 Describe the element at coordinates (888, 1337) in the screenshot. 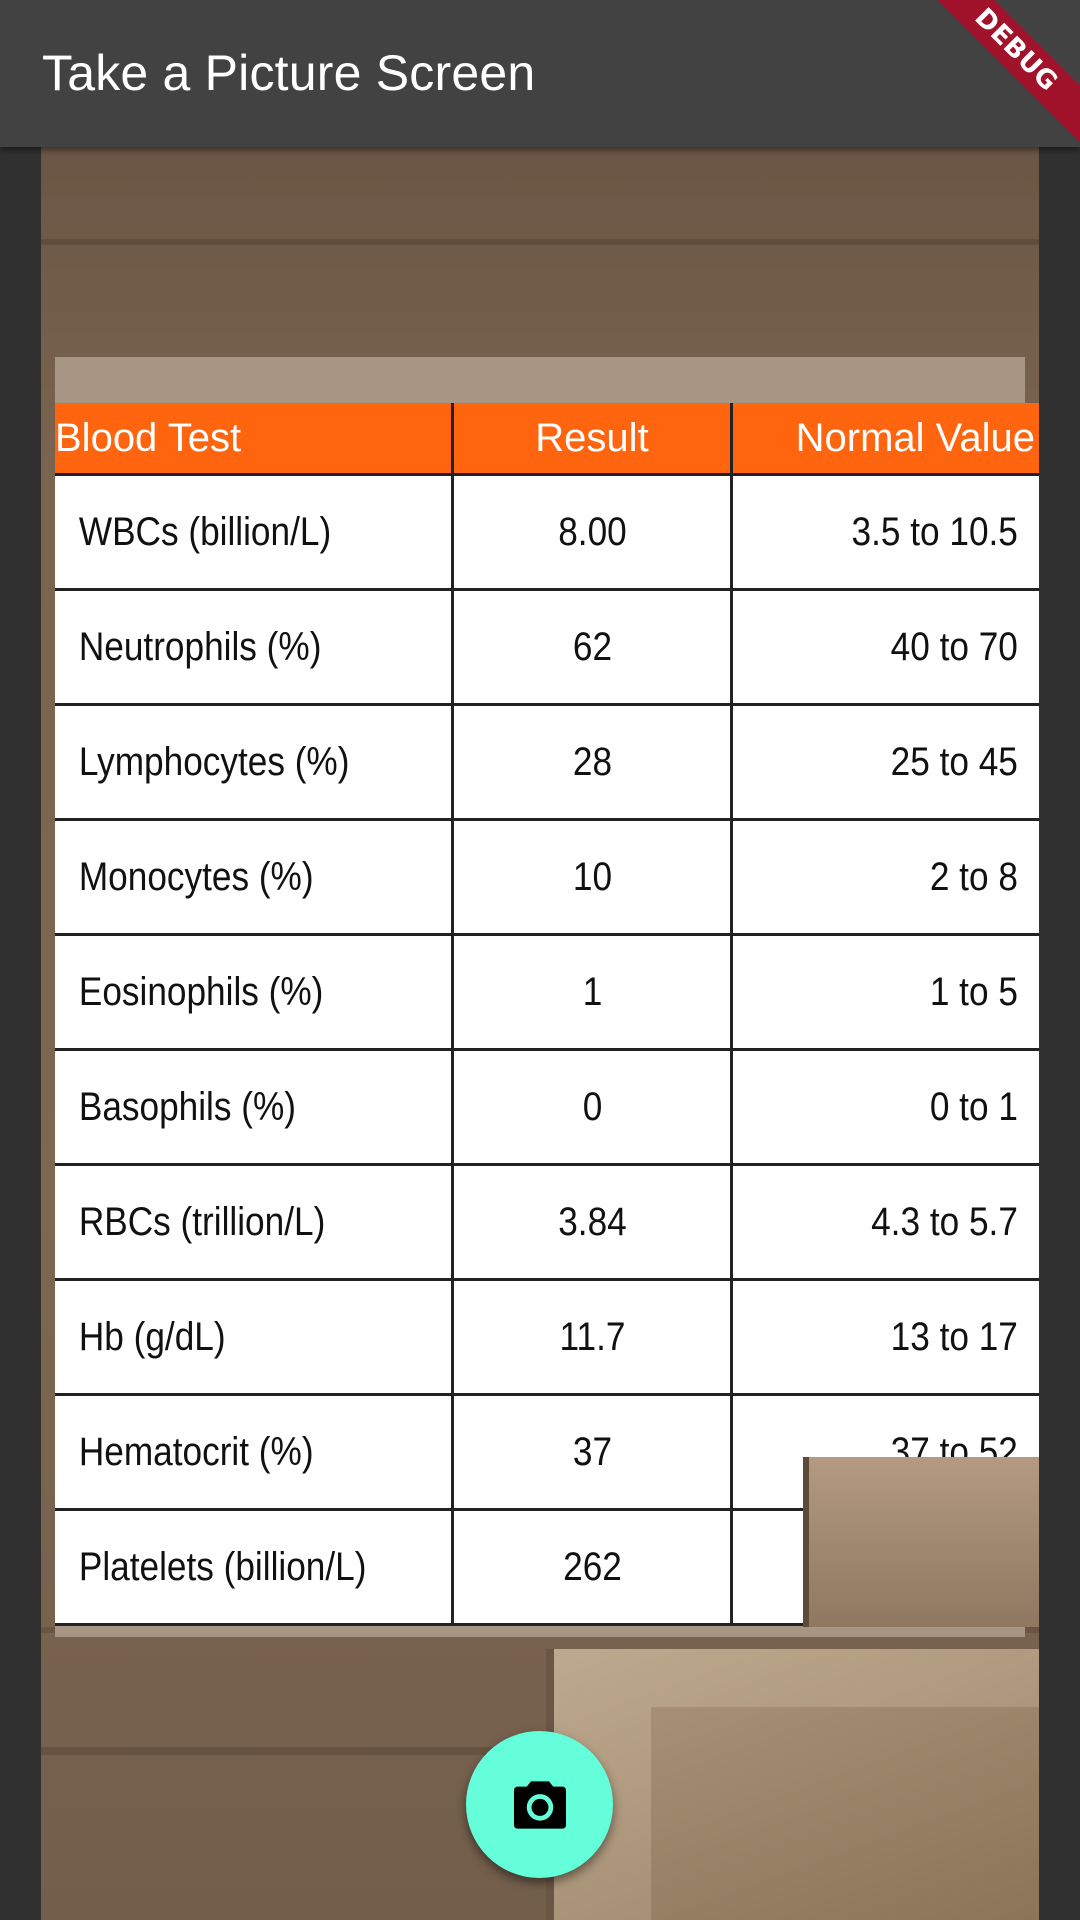

I see `cell-normal-value: 13 to 17` at that location.